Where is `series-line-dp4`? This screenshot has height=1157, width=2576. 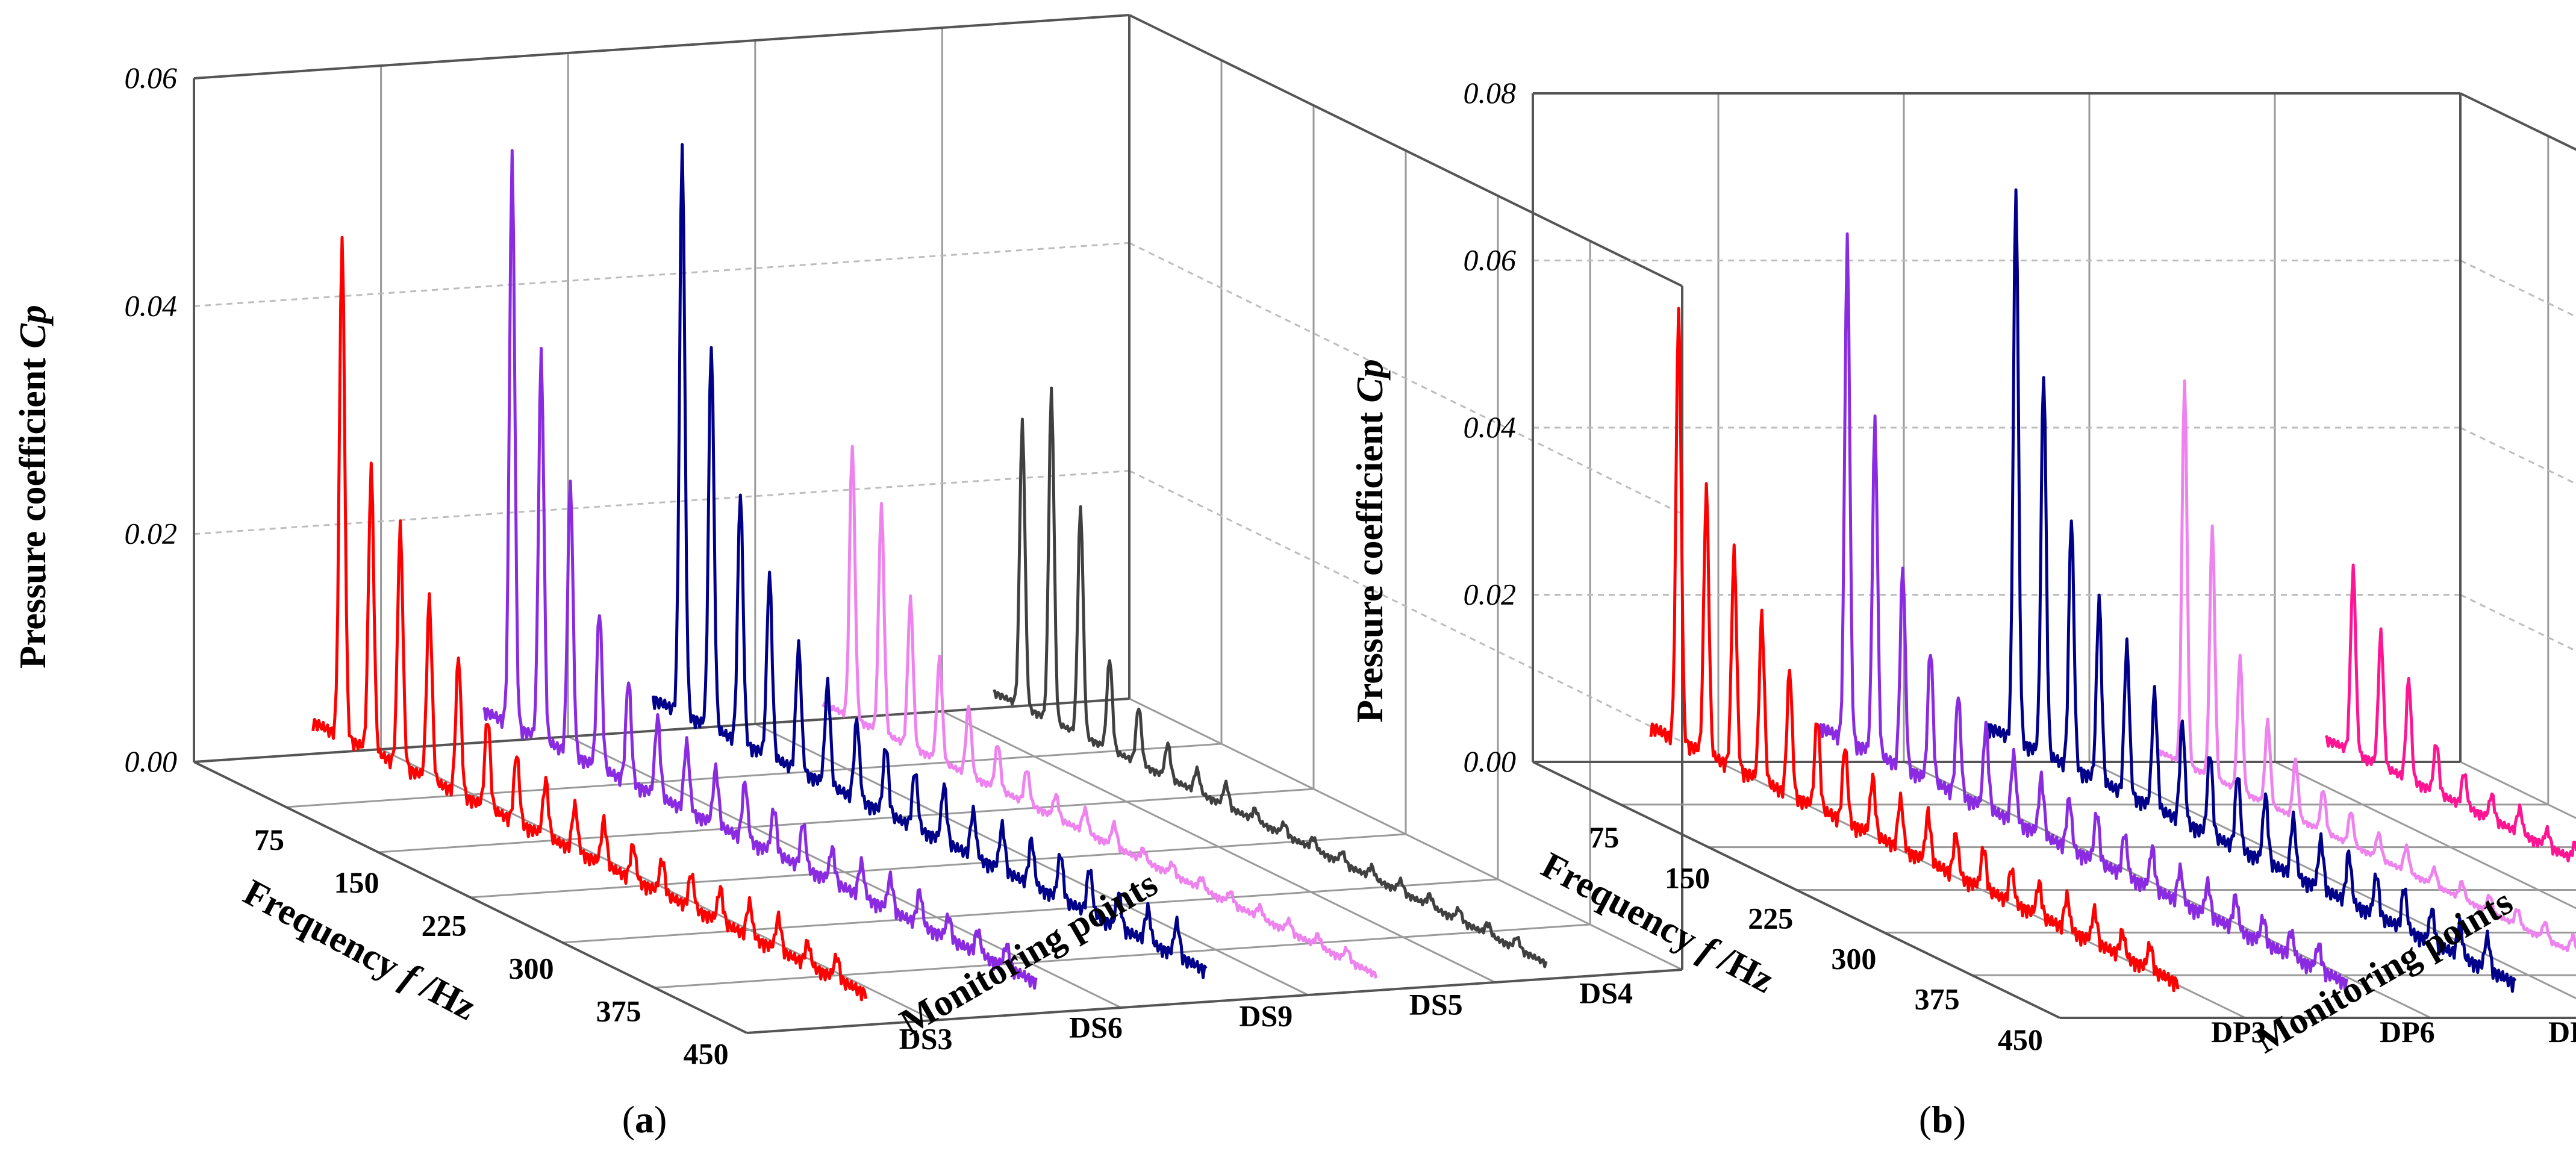 series-line-dp4 is located at coordinates (2450, 712).